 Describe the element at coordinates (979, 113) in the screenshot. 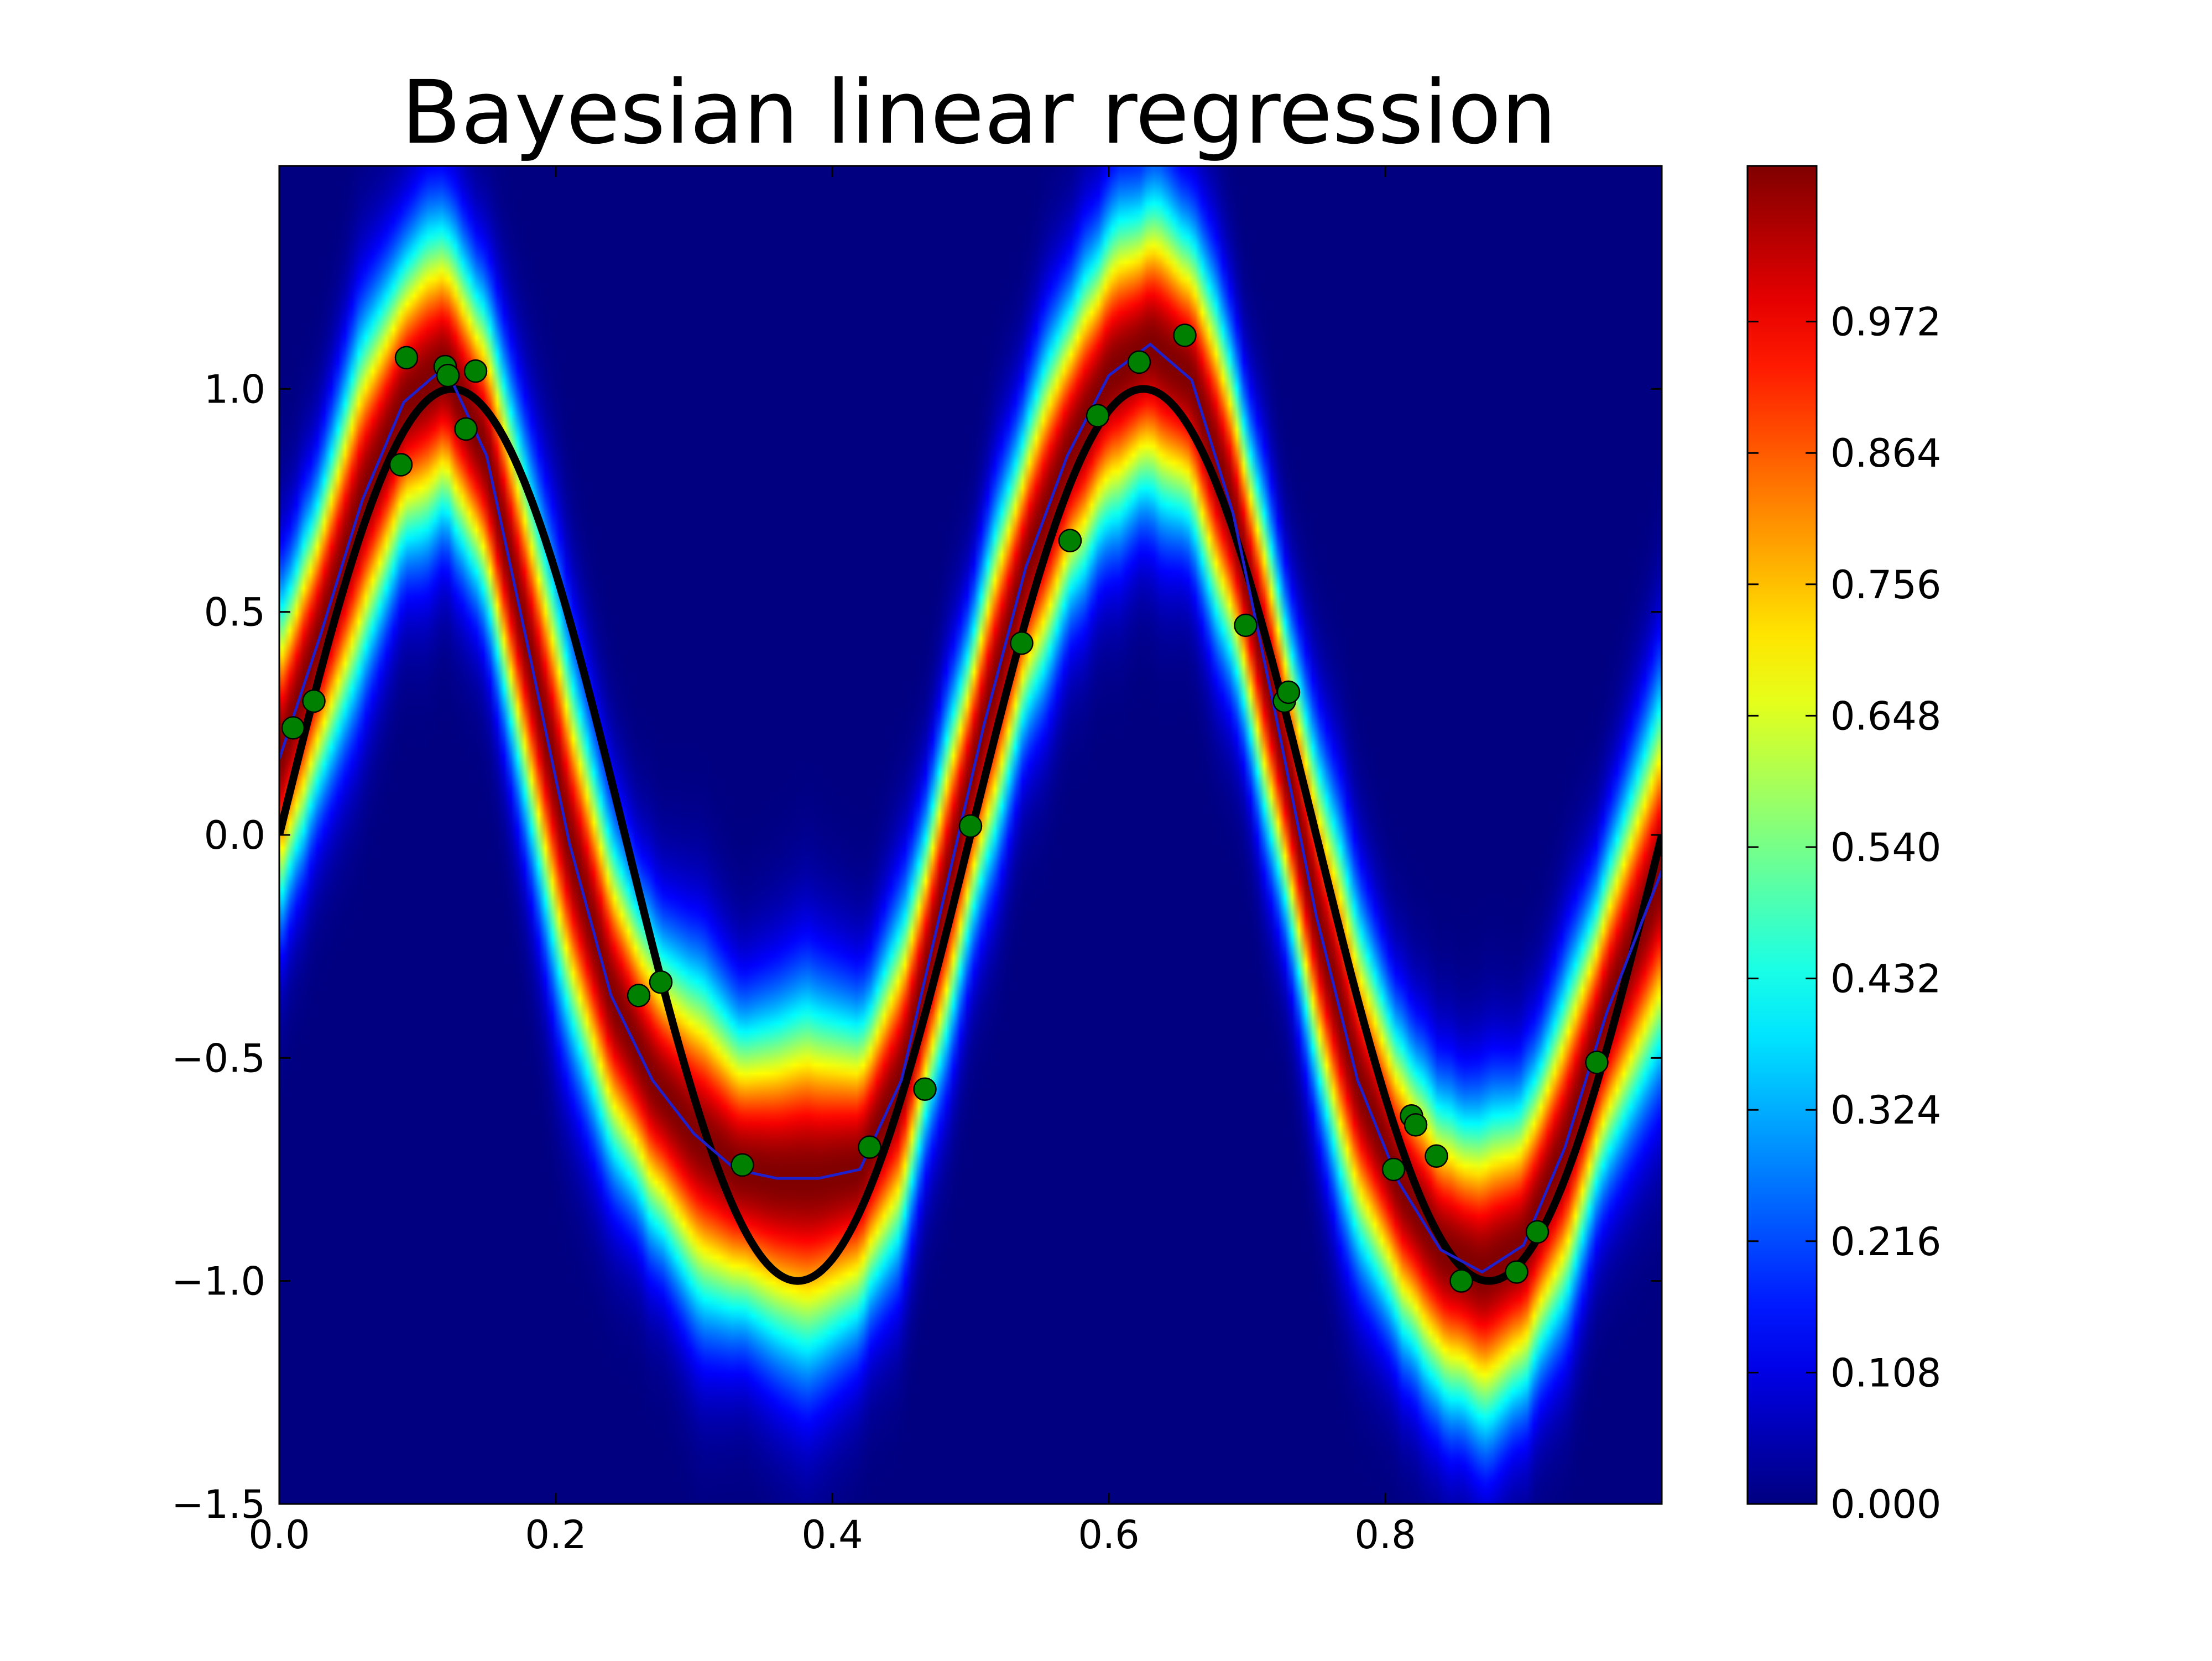

I see `chart-title: Bayesian linear regression` at that location.